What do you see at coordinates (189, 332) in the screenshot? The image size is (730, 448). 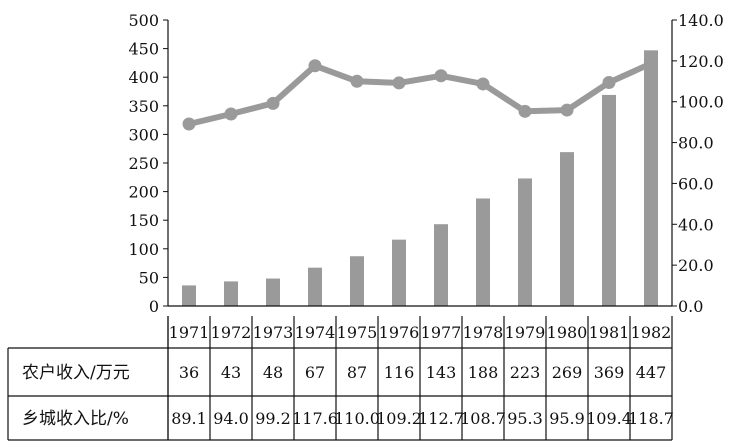 I see `category-label: 1971` at bounding box center [189, 332].